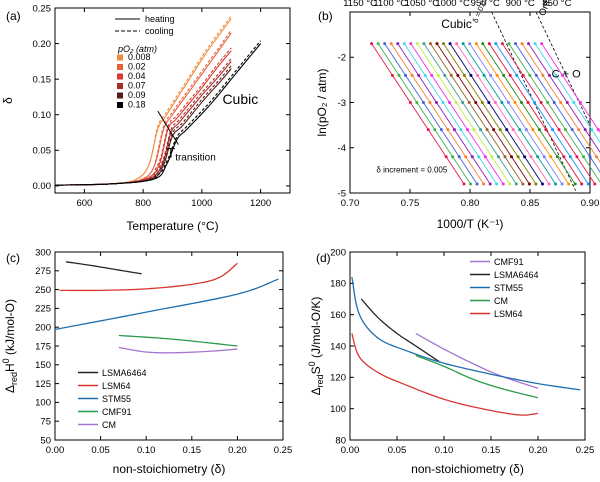 This screenshot has height=482, width=600. What do you see at coordinates (260, 203) in the screenshot?
I see `x-tick-label: 1200` at bounding box center [260, 203].